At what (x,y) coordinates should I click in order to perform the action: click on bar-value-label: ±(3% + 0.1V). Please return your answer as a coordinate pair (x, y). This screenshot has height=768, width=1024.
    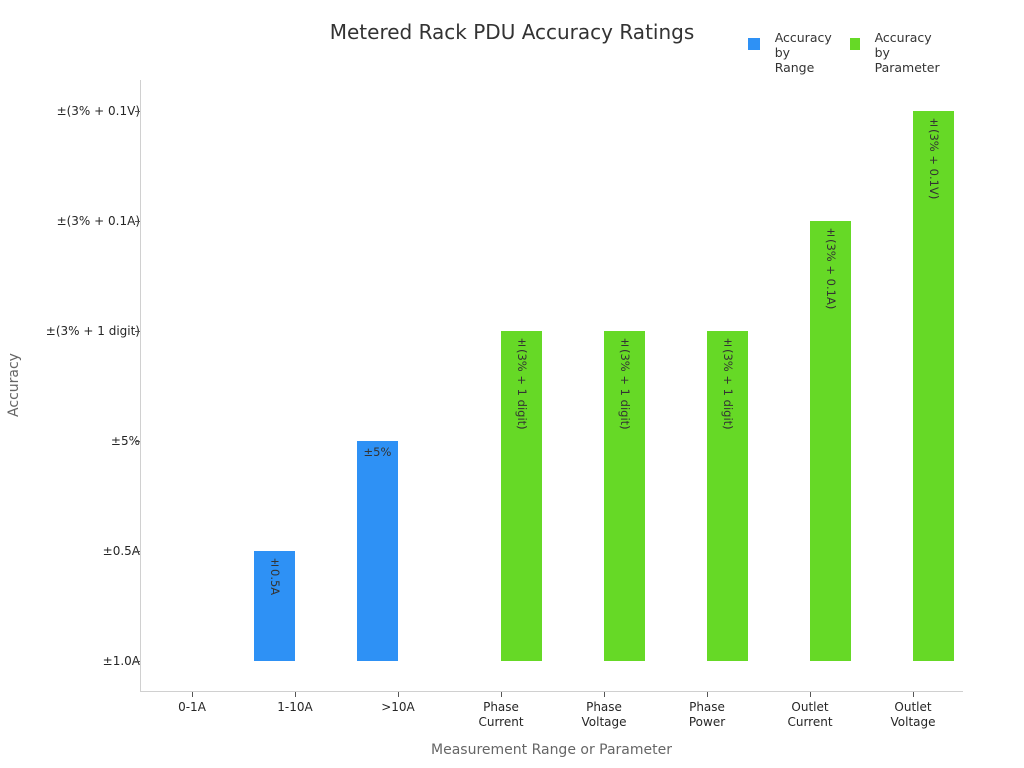
    Looking at the image, I should click on (934, 157).